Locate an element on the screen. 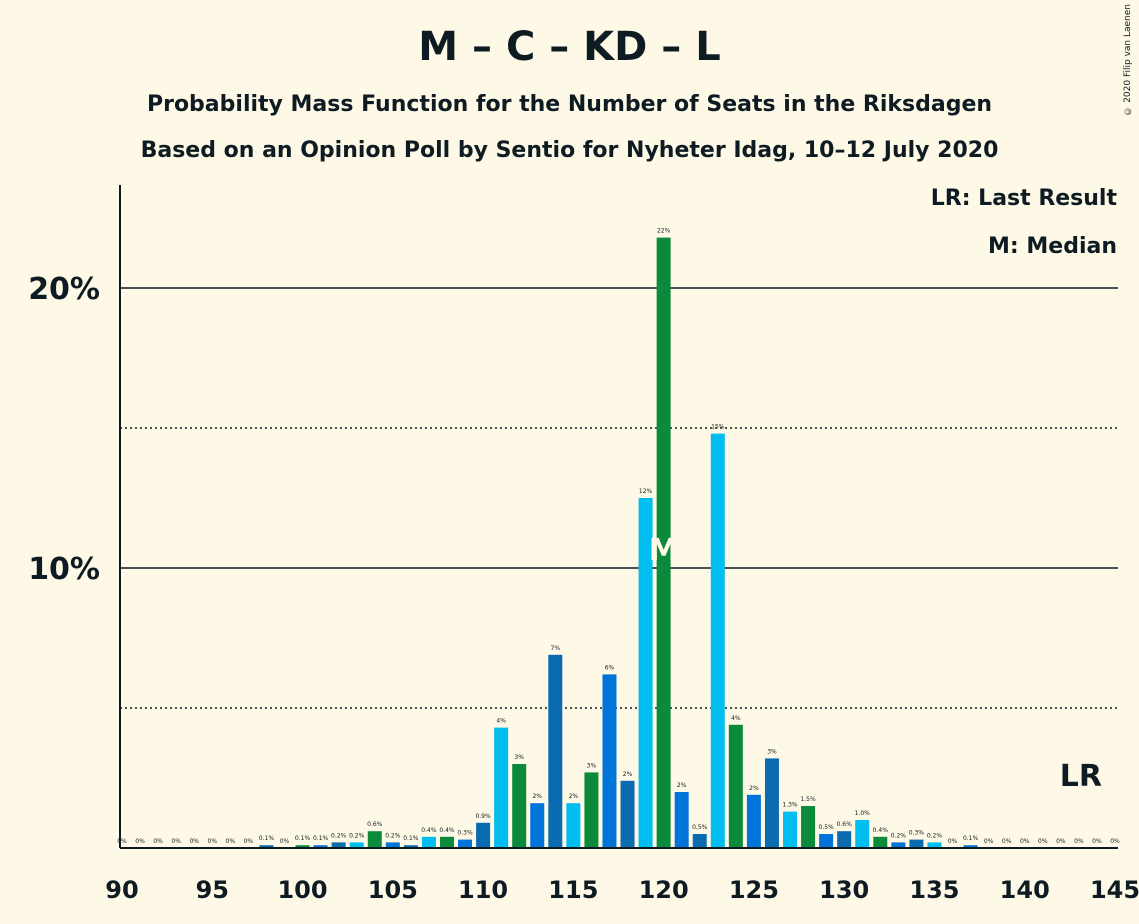 The image size is (1139, 924). bar-data-label: 7% is located at coordinates (556, 648).